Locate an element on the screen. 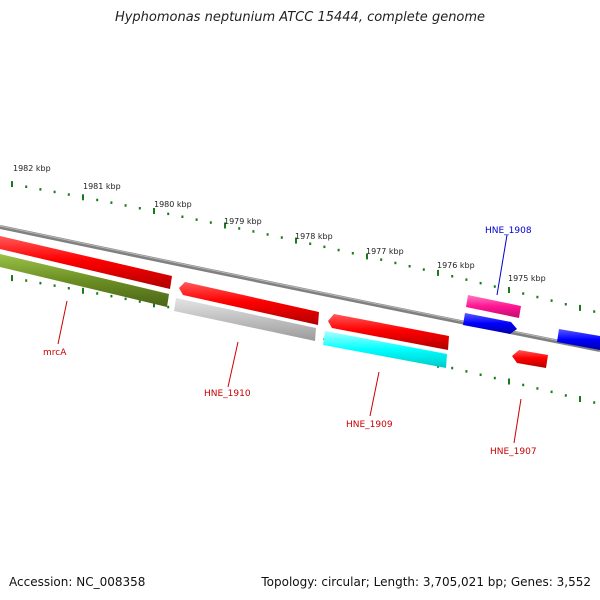 The height and width of the screenshot is (600, 600). kbp-label: 1976 kbp is located at coordinates (456, 265).